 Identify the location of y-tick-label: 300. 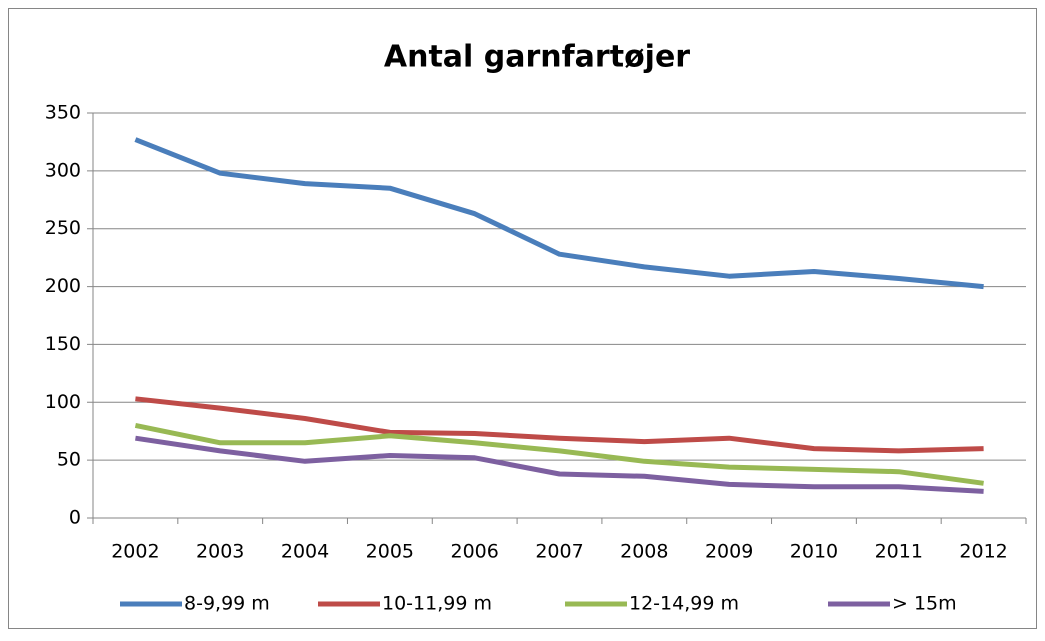
(63, 170).